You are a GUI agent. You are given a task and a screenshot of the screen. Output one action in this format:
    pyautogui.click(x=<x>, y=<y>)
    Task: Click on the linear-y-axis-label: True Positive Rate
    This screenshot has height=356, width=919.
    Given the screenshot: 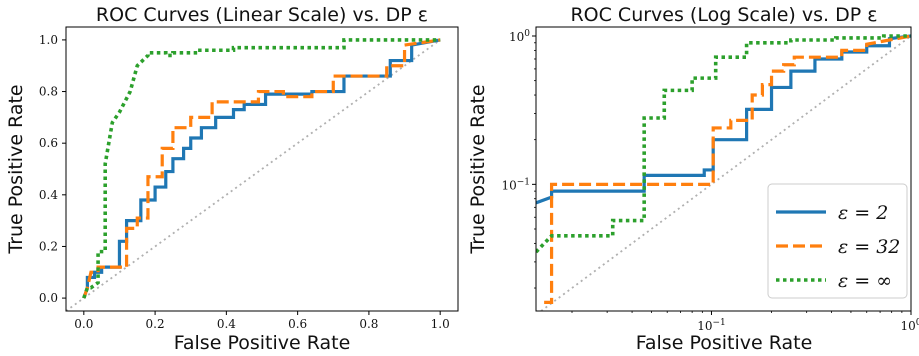 What is the action you would take?
    pyautogui.click(x=16, y=169)
    